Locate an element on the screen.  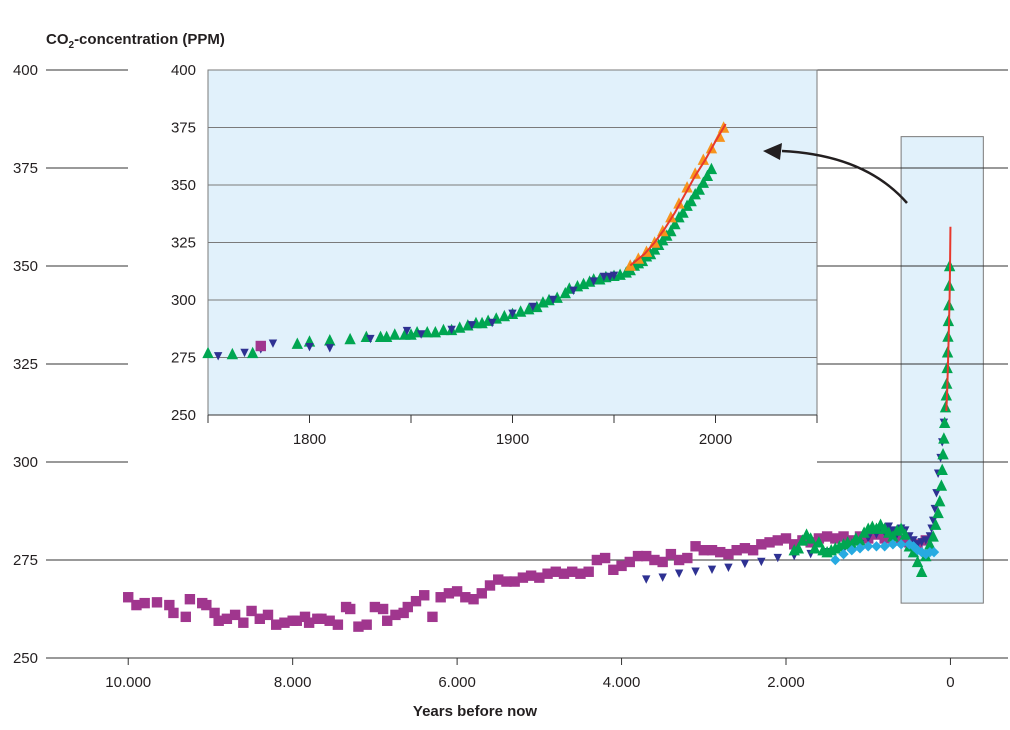
main-x-tick-label: 8.000 is located at coordinates (293, 682).